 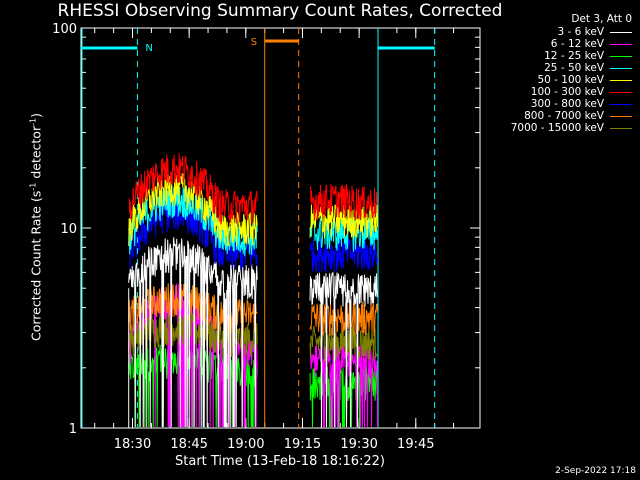 What do you see at coordinates (132, 444) in the screenshot?
I see `x-tick-label: 18:30` at bounding box center [132, 444].